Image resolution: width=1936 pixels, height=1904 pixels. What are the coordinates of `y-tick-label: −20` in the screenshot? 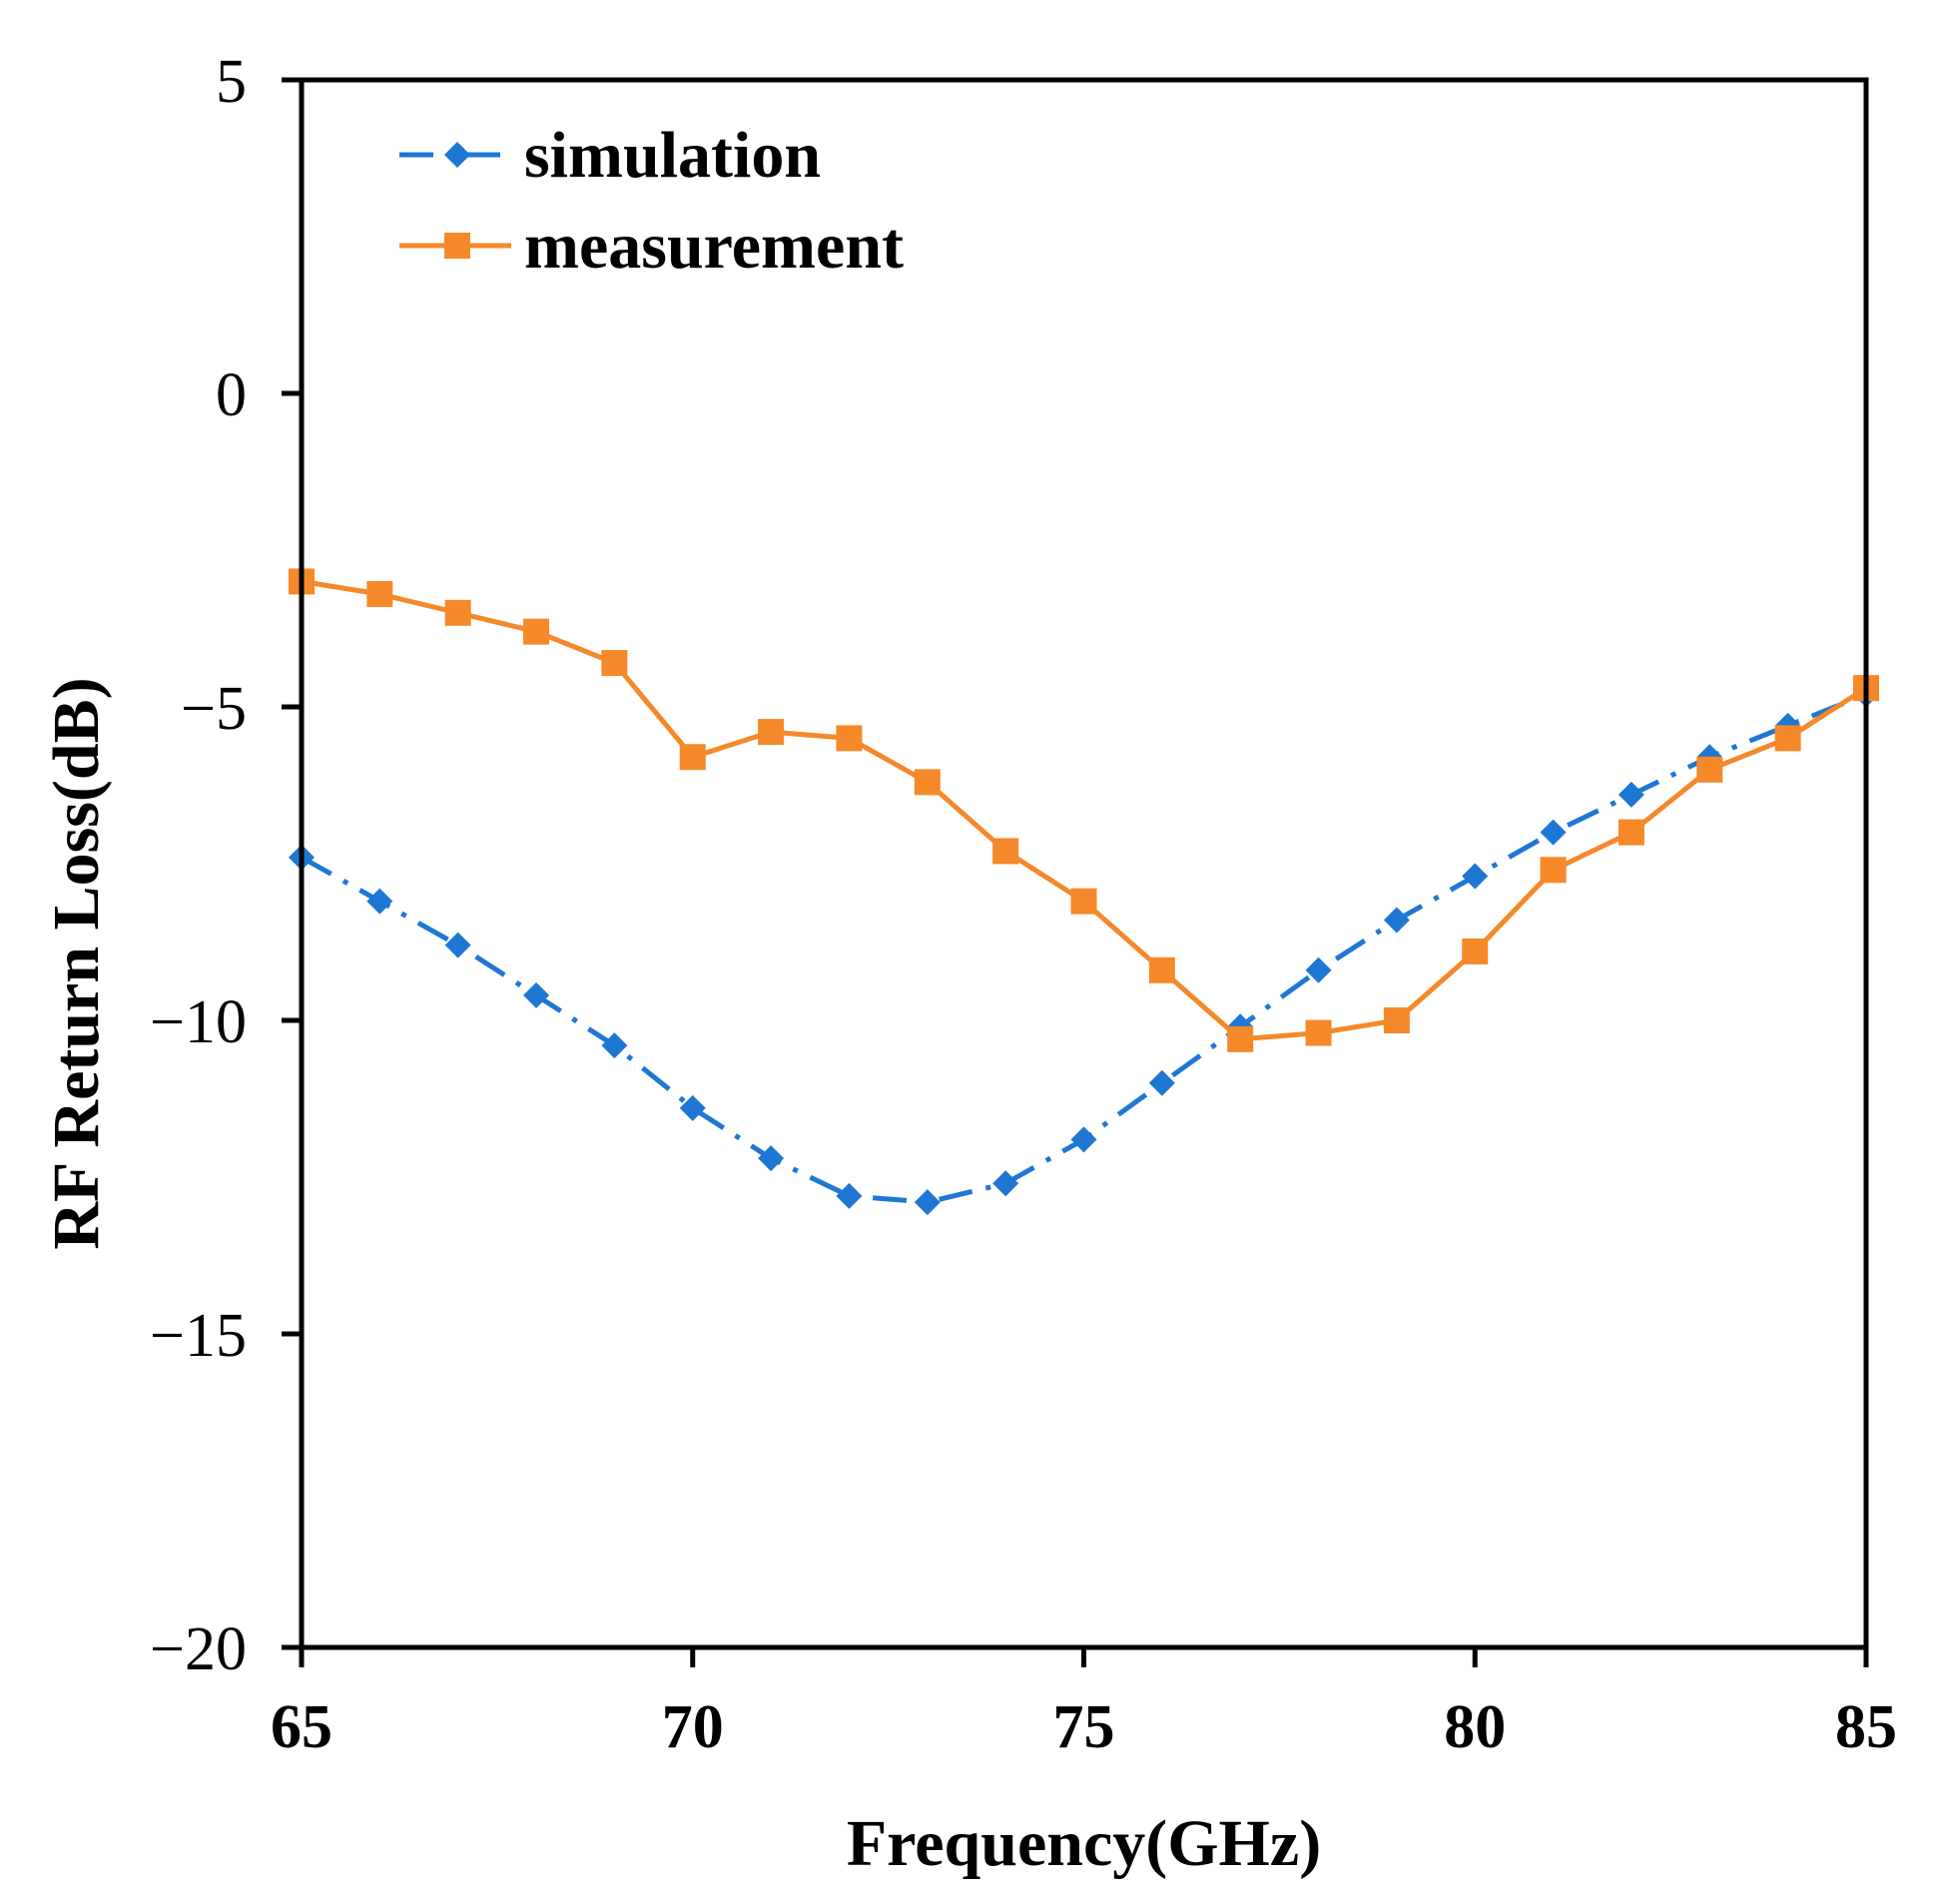 It's located at (199, 1649).